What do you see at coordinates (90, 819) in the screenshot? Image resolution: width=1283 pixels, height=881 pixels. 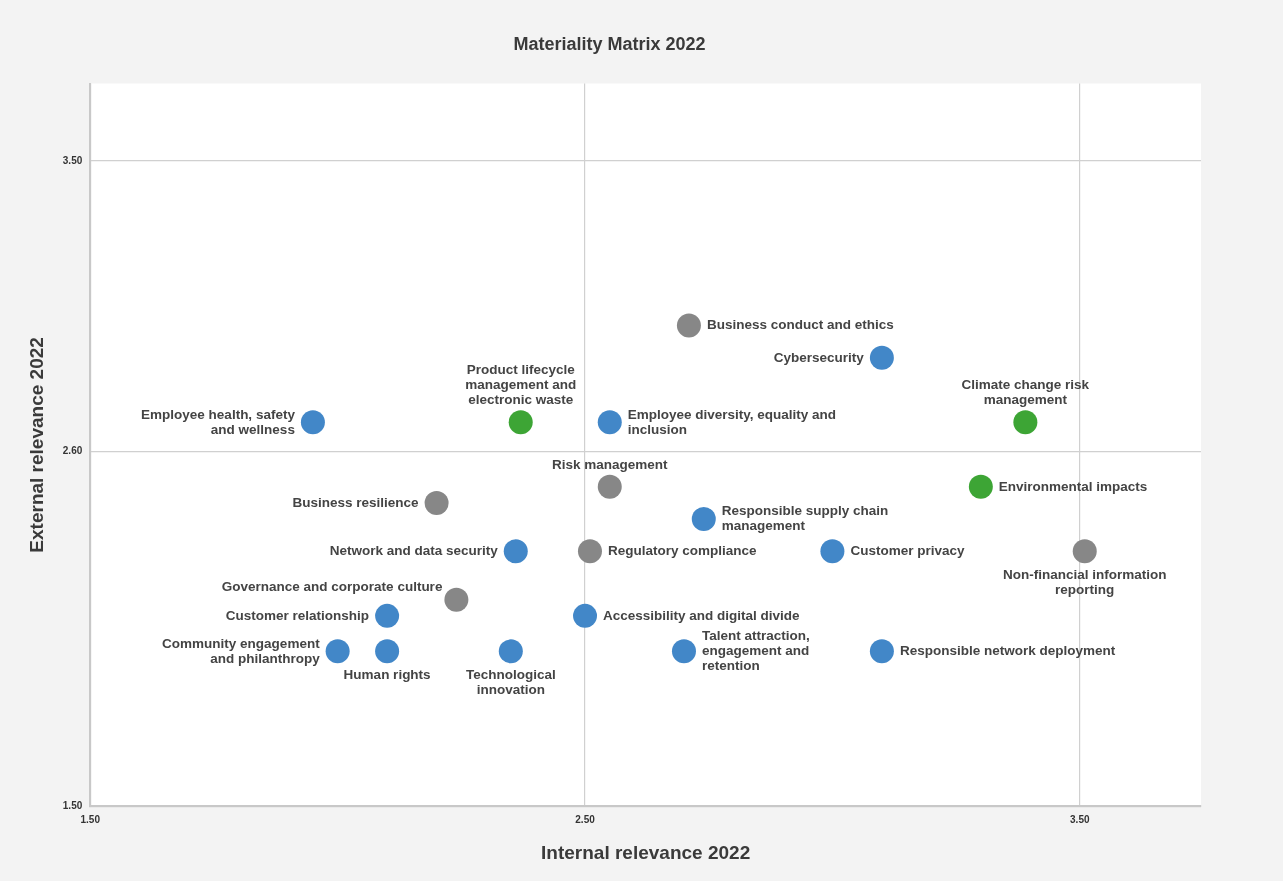 I see `x-tick-label: 1.50` at bounding box center [90, 819].